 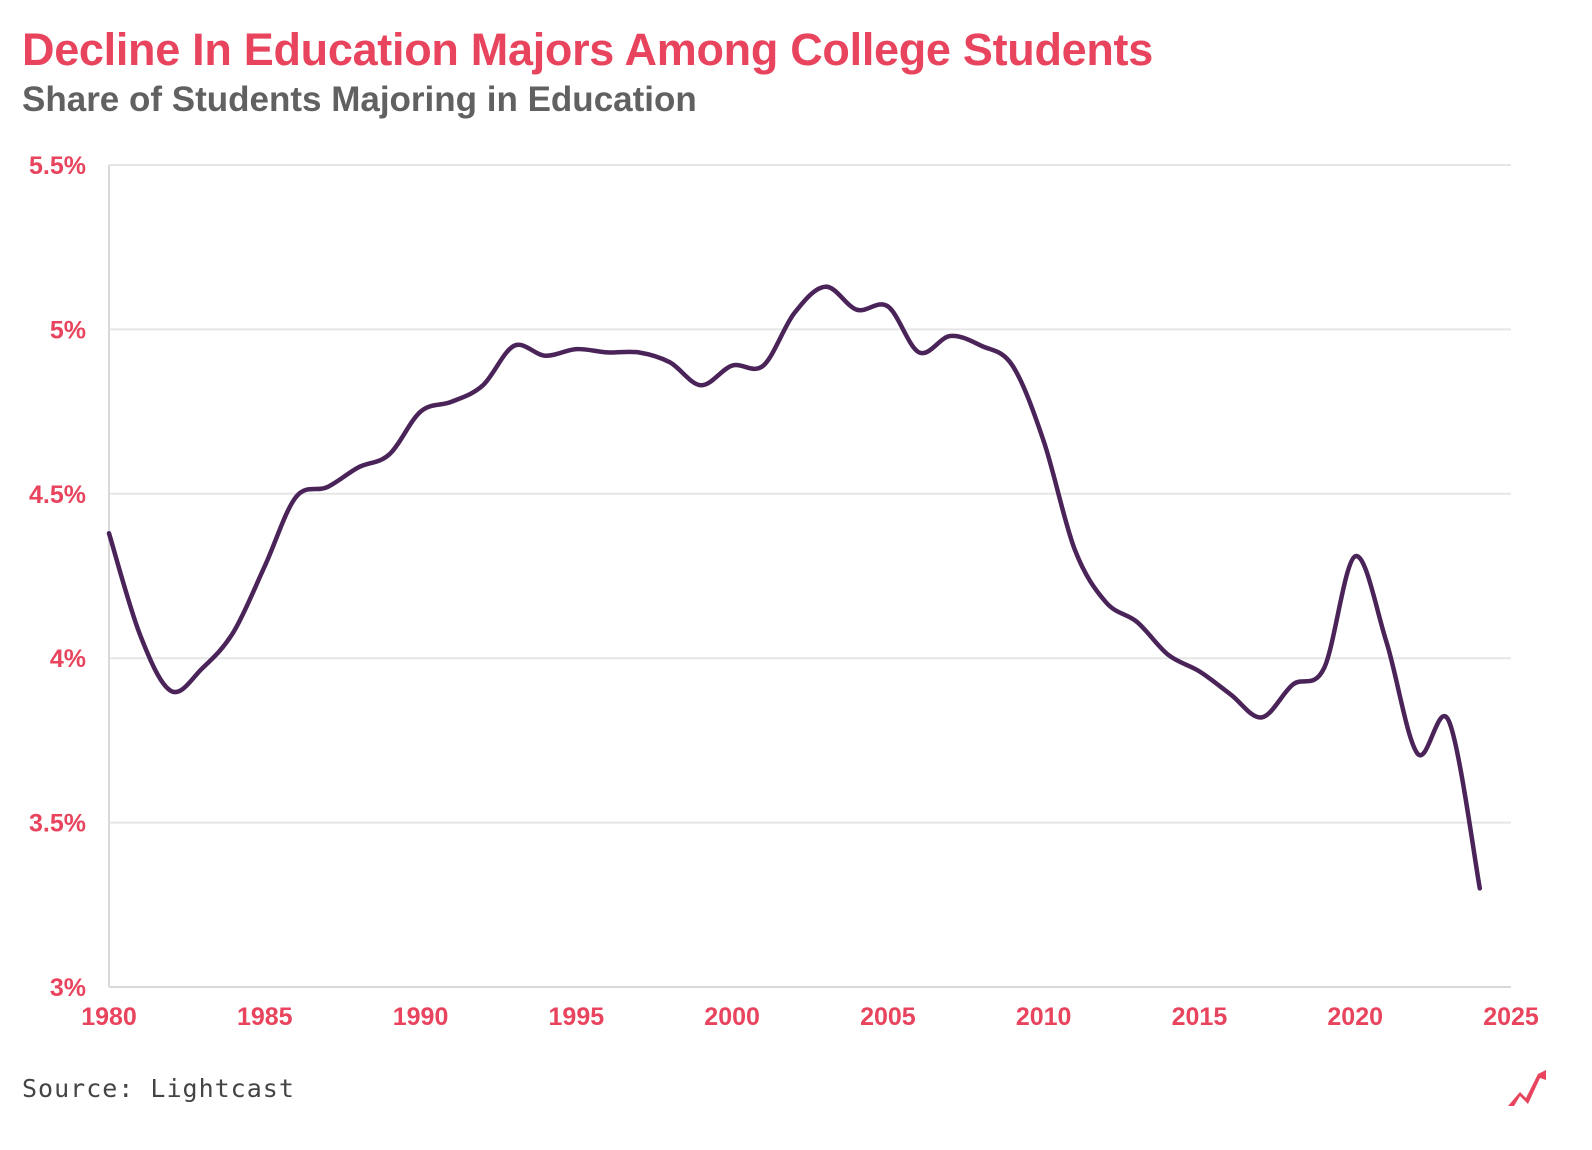 What do you see at coordinates (68, 988) in the screenshot?
I see `y-tick-label: 3%` at bounding box center [68, 988].